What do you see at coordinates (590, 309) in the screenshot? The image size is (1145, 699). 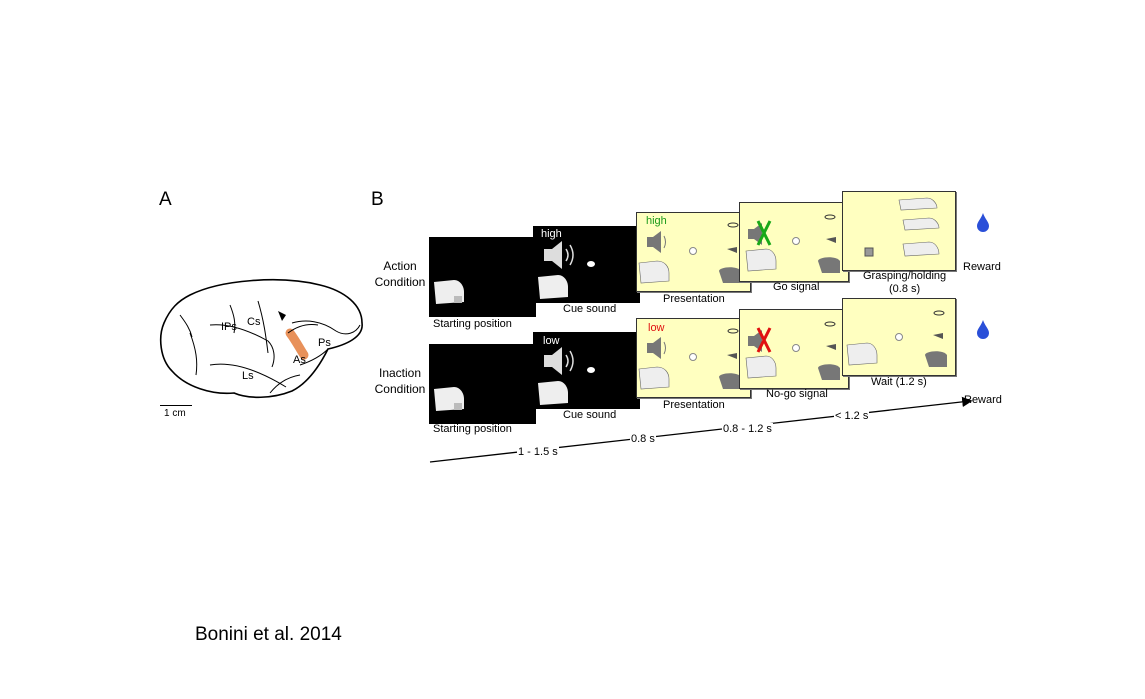 I see `action-cue-label: Cue sound` at bounding box center [590, 309].